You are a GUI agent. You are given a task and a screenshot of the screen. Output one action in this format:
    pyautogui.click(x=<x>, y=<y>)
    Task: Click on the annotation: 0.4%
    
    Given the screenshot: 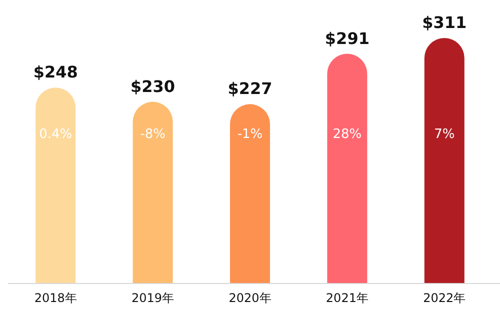 What is the action you would take?
    pyautogui.click(x=55, y=134)
    